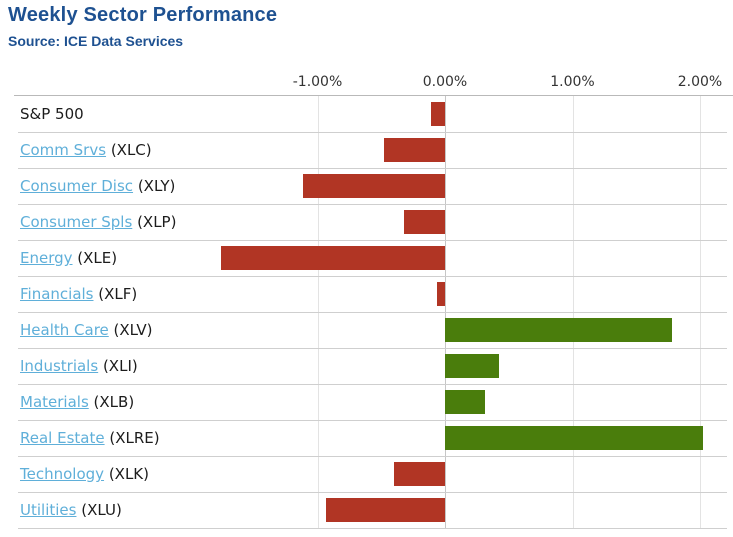 Image resolution: width=733 pixels, height=537 pixels. Describe the element at coordinates (101, 510) in the screenshot. I see `ticker-label: (XLU)` at that location.